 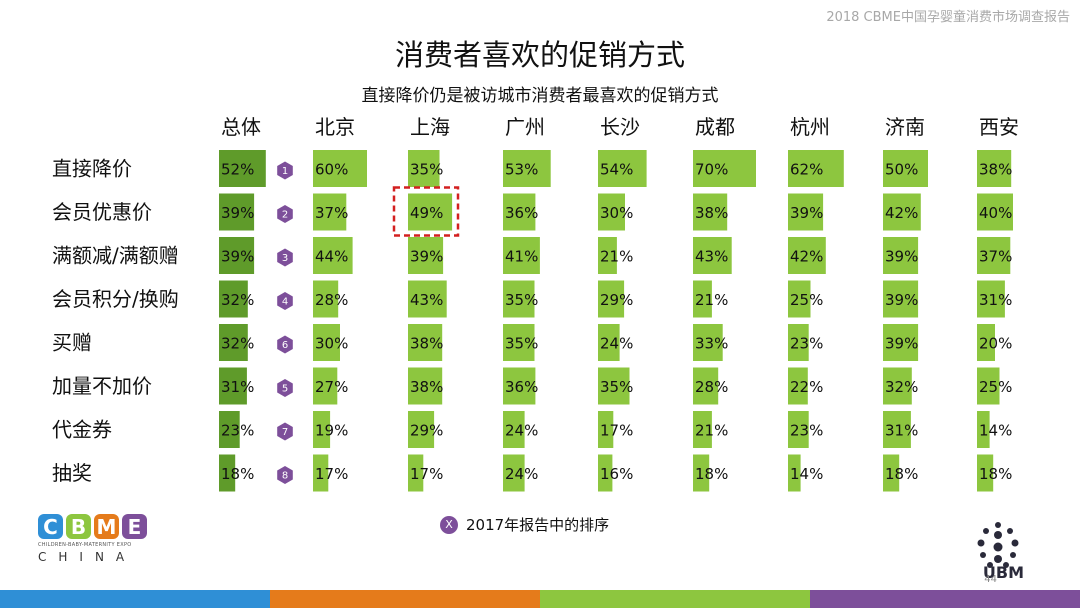 What do you see at coordinates (331, 387) in the screenshot?
I see `value-label: 27%` at bounding box center [331, 387].